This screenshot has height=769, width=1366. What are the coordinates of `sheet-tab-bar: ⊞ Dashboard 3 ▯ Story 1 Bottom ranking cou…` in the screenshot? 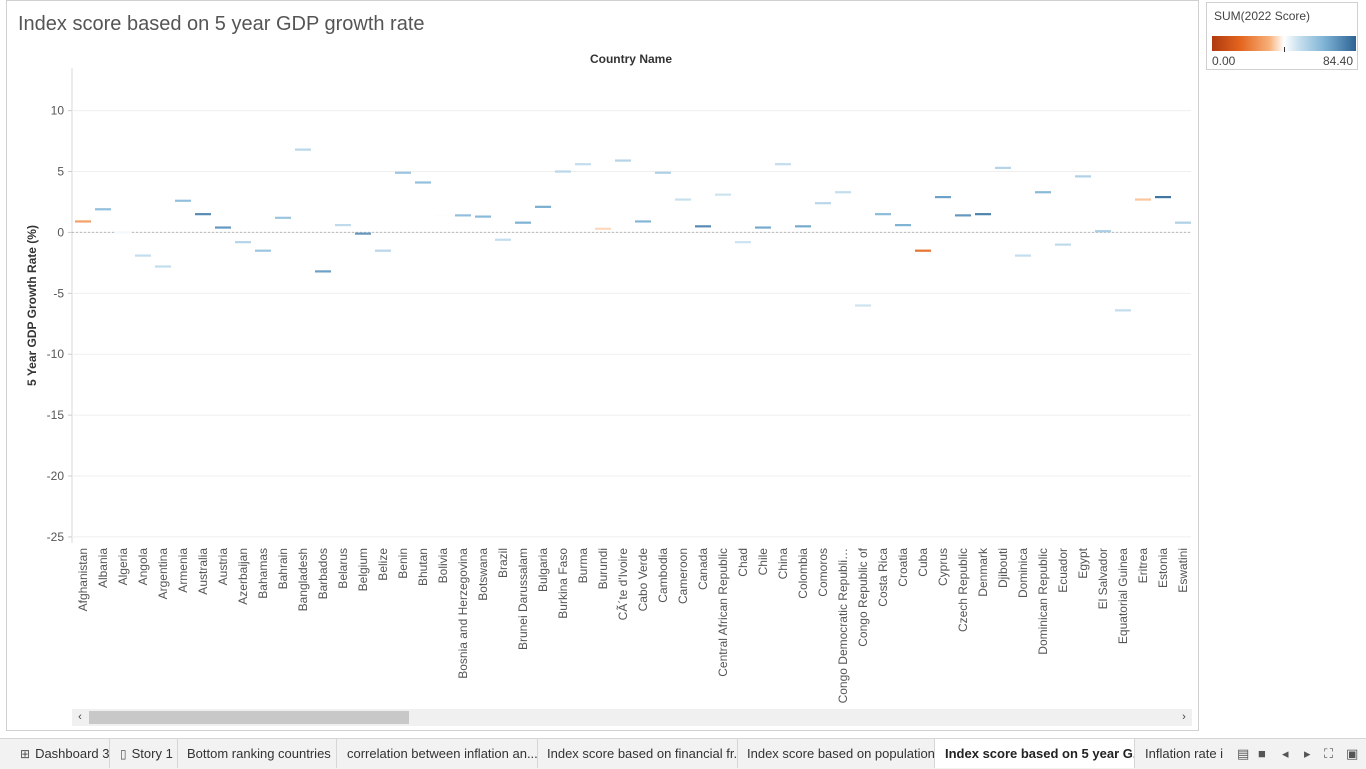 It's located at (683, 753).